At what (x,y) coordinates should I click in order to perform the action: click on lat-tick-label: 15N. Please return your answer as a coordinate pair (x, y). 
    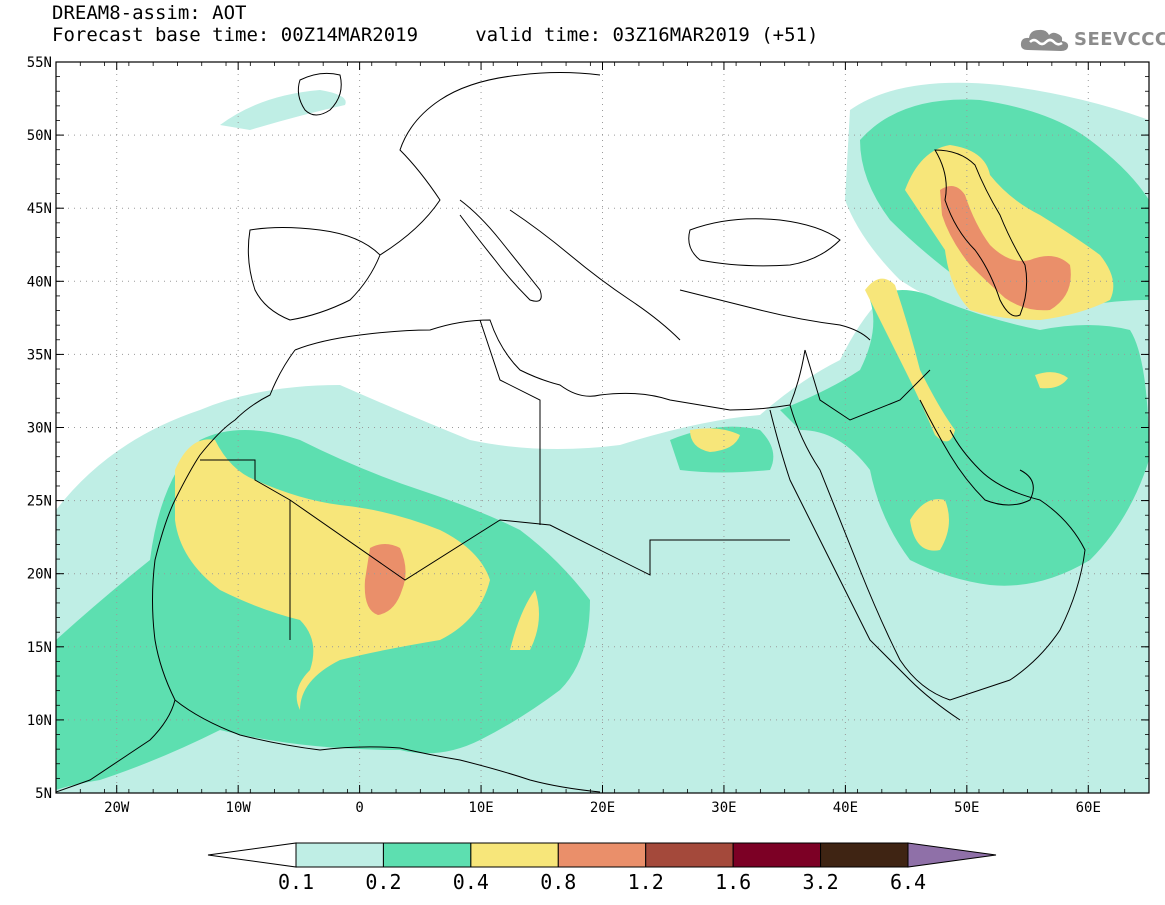
    Looking at the image, I should click on (39, 648).